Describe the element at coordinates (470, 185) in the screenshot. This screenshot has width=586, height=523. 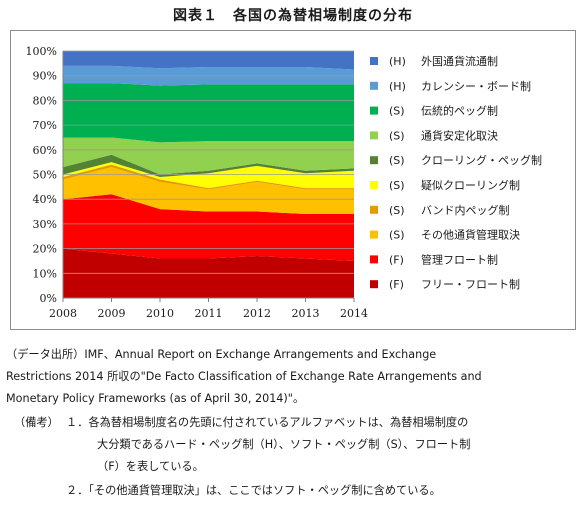
I see `legend-label: 疑似クローリング制` at that location.